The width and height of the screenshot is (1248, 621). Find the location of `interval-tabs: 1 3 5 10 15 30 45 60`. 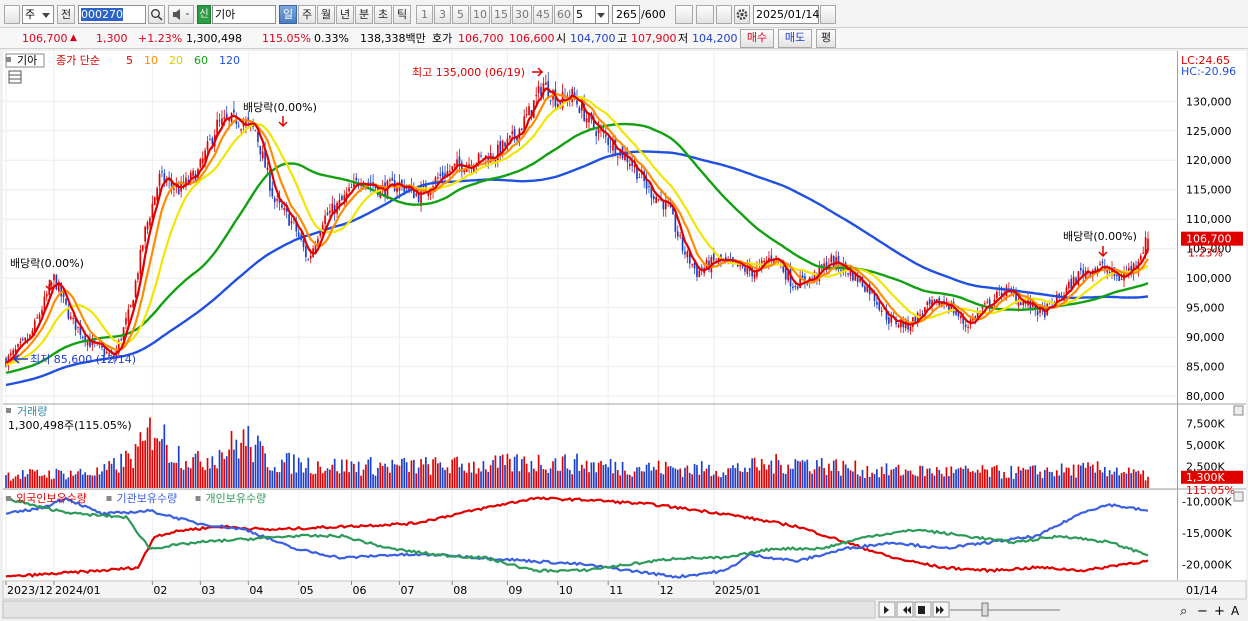

interval-tabs: 1 3 5 10 15 30 45 60 is located at coordinates (495, 14).